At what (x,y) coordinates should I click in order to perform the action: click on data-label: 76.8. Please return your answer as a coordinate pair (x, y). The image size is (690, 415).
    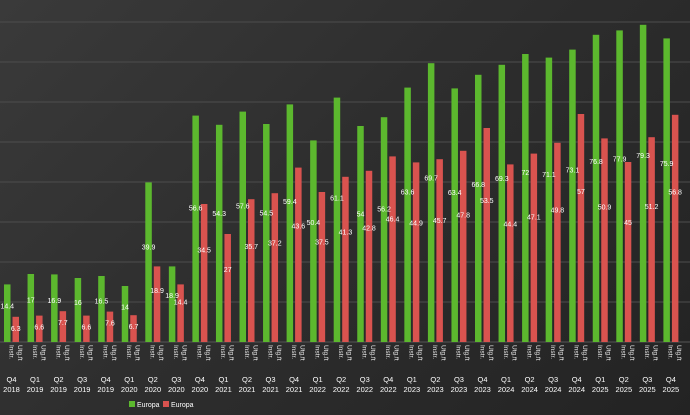
    Looking at the image, I should click on (596, 162).